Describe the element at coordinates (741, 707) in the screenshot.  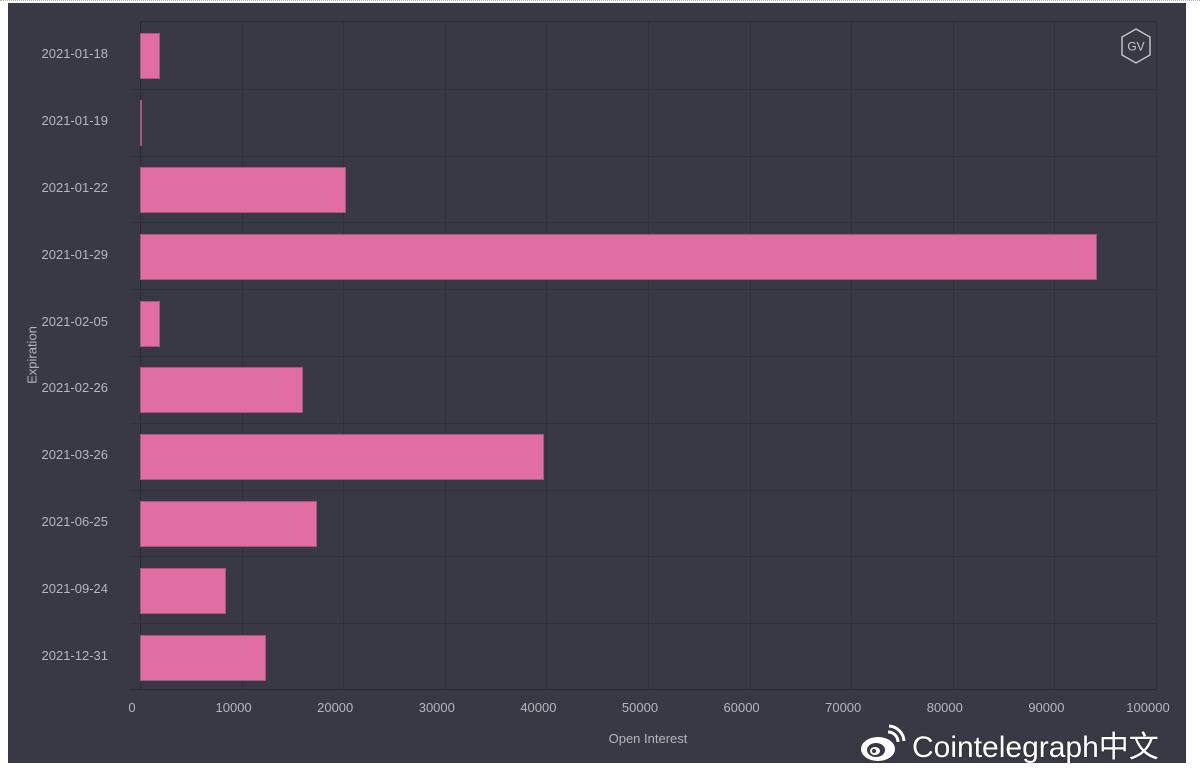
I see `x-tick-label: 60000` at that location.